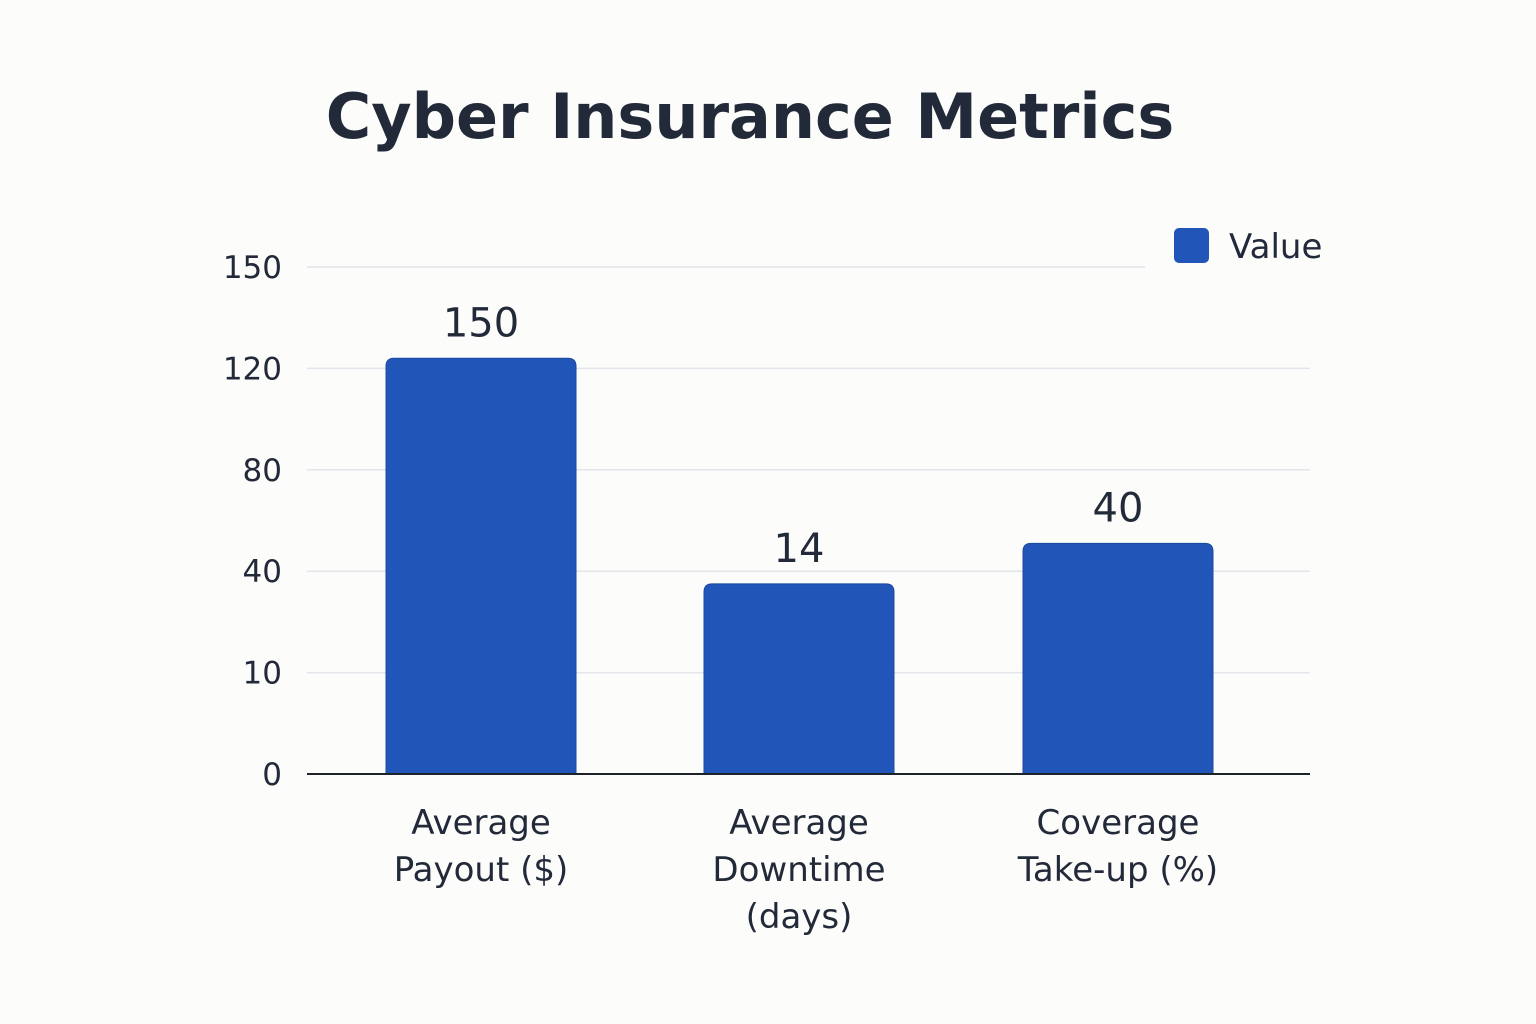 This screenshot has height=1024, width=1536. What do you see at coordinates (750, 116) in the screenshot?
I see `chart-title: Cyber Insurance Metrics` at bounding box center [750, 116].